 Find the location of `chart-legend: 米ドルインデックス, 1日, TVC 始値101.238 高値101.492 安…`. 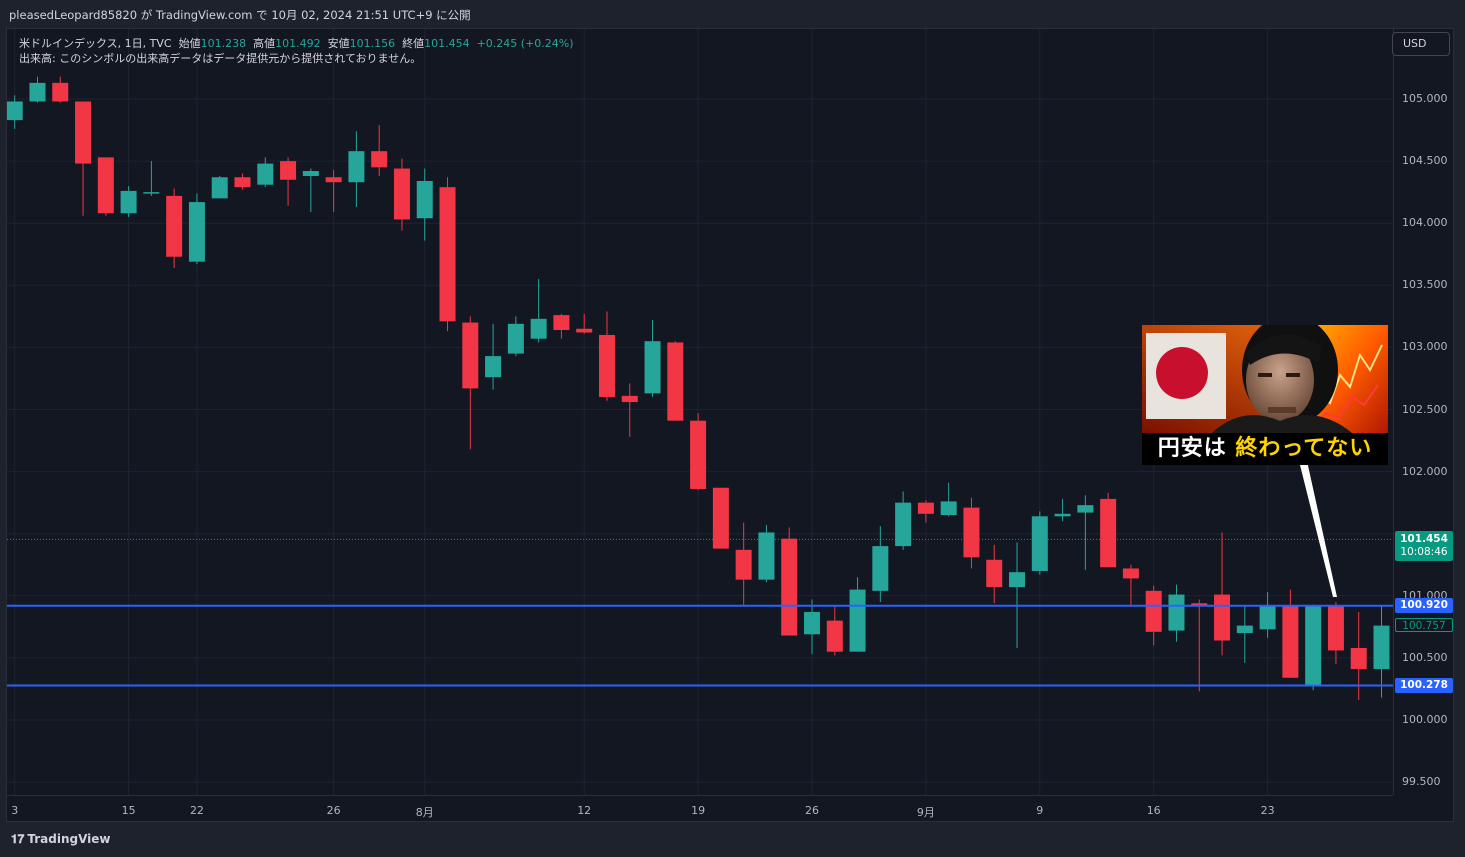

chart-legend: 米ドルインデックス, 1日, TVC 始値101.238 高値101.492 安… is located at coordinates (296, 51).